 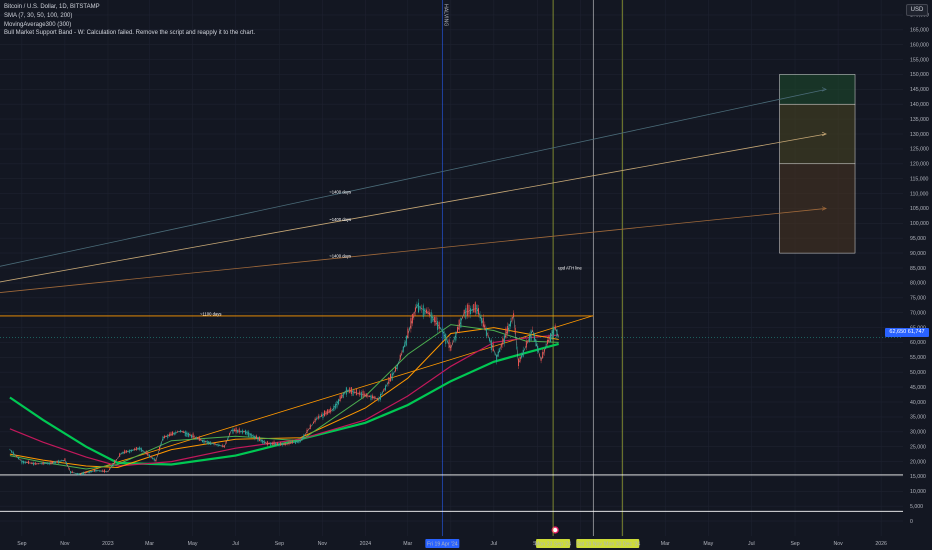 I want to click on x-tick-label: Jul, so click(x=494, y=544).